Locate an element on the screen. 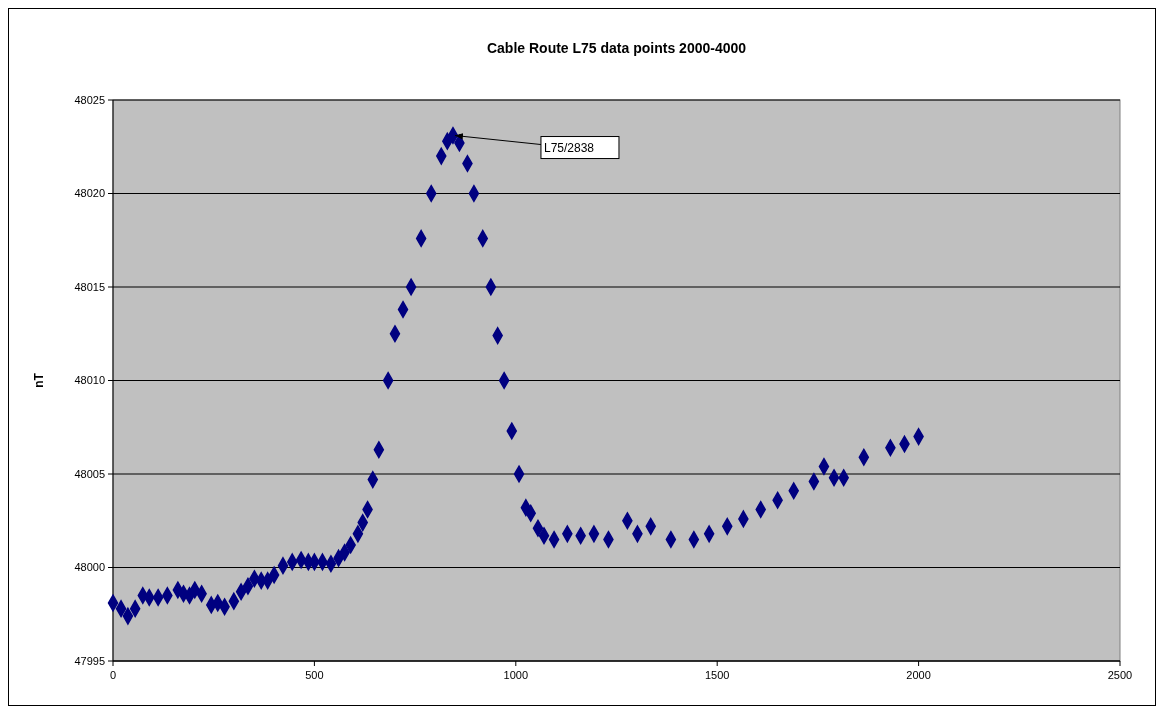 The width and height of the screenshot is (1164, 714). y-tick-label: 47995 is located at coordinates (89, 660).